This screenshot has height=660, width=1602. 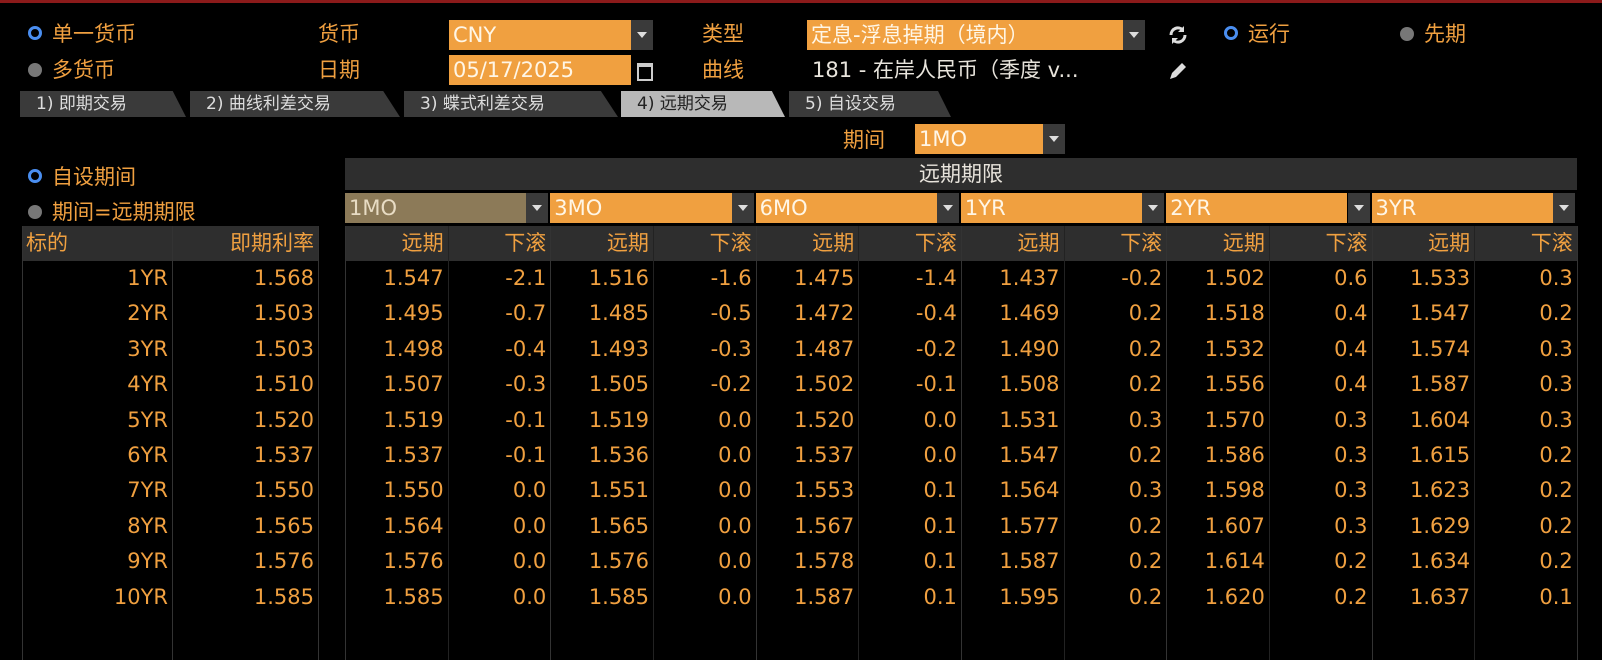 What do you see at coordinates (1257, 208) in the screenshot?
I see `horizon-input: 2YR` at bounding box center [1257, 208].